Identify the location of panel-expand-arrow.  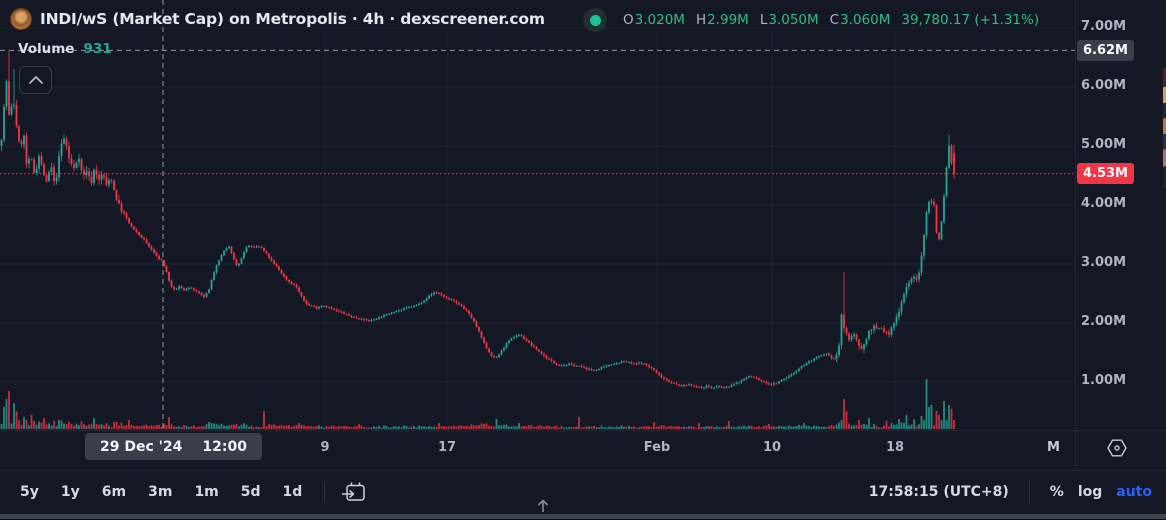
(543, 507).